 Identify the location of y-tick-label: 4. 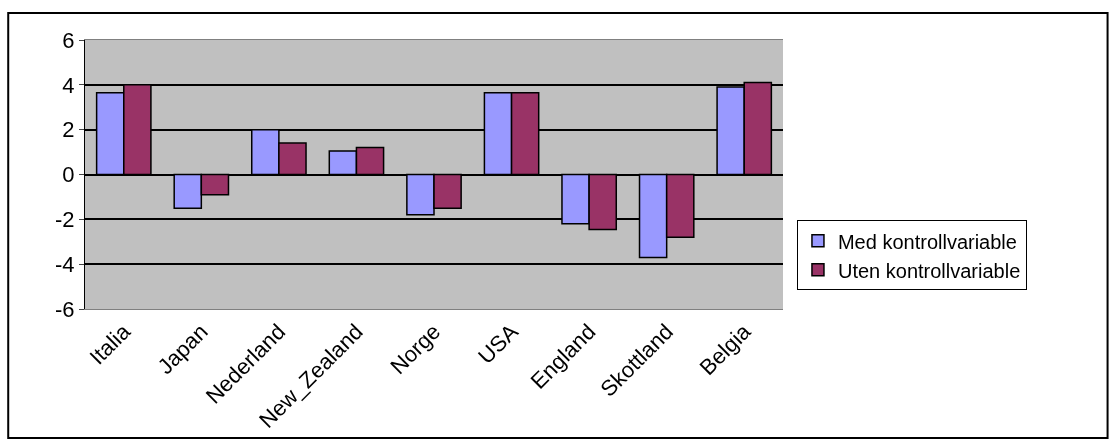
(68, 85).